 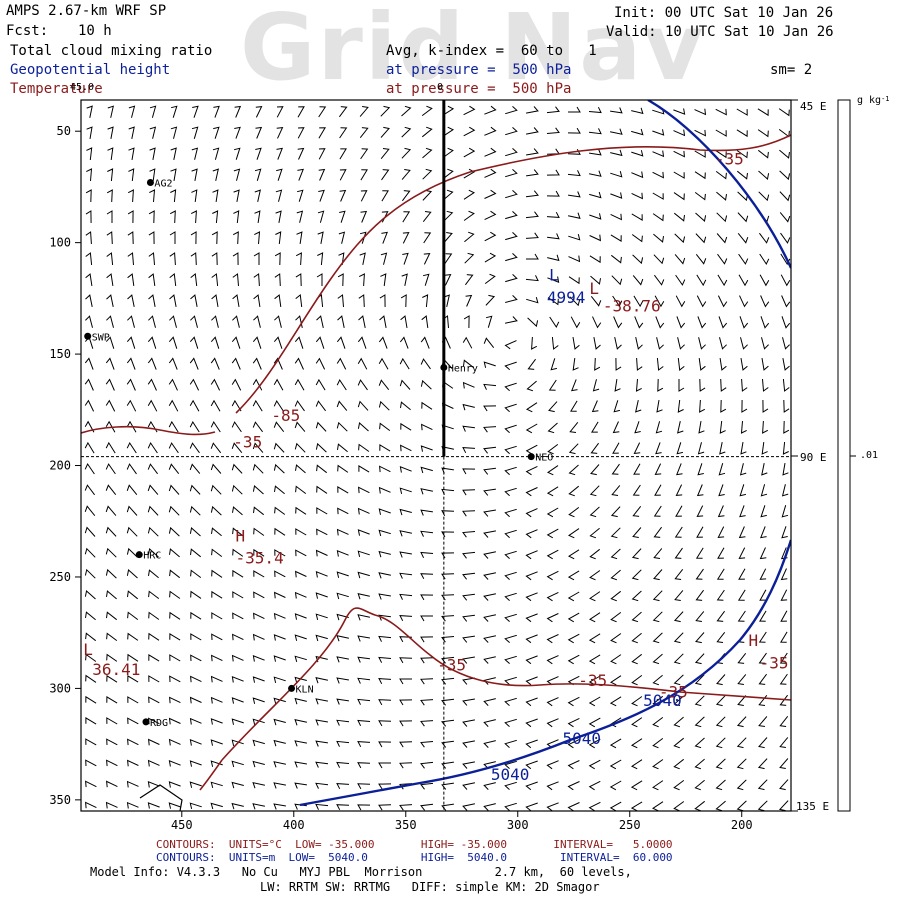 What do you see at coordinates (305, 689) in the screenshot?
I see `station-label: KLN` at bounding box center [305, 689].